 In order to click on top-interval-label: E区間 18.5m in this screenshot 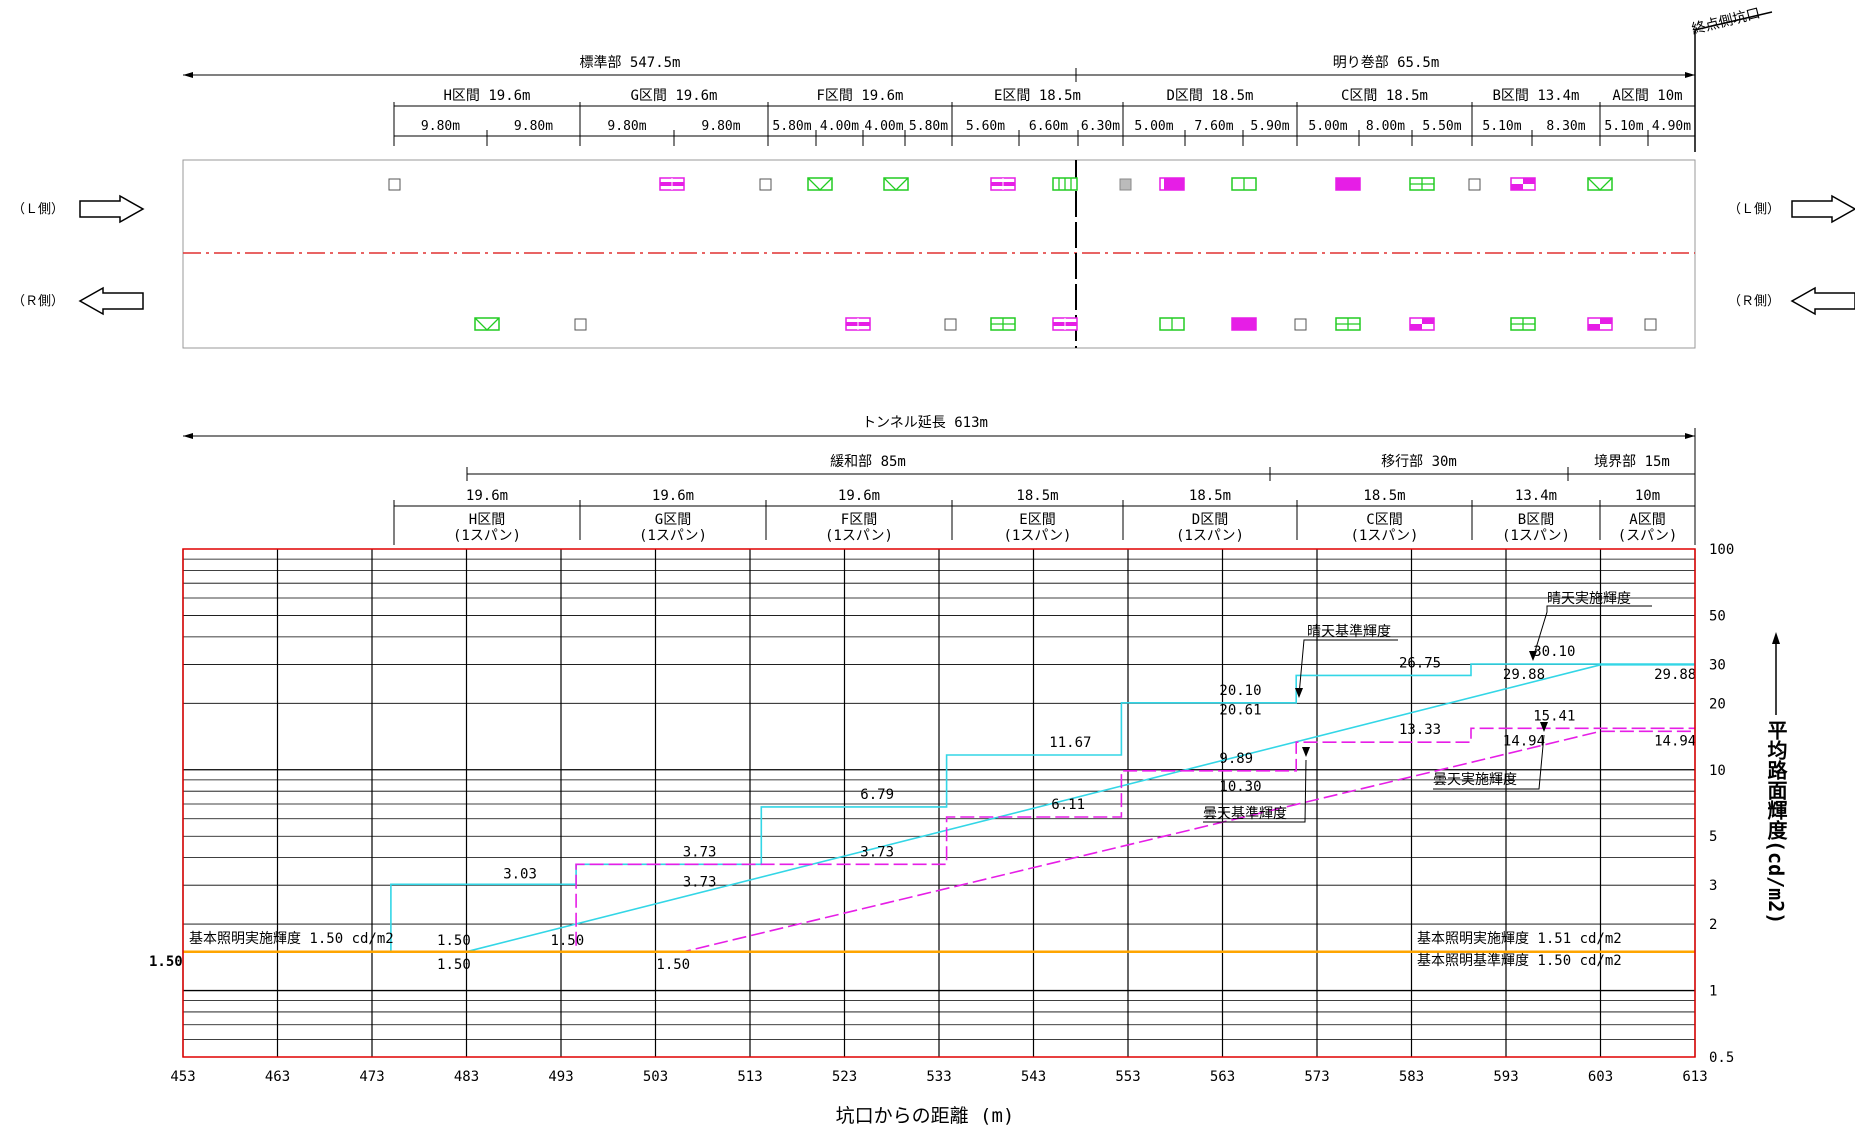, I will do `click(1037, 96)`.